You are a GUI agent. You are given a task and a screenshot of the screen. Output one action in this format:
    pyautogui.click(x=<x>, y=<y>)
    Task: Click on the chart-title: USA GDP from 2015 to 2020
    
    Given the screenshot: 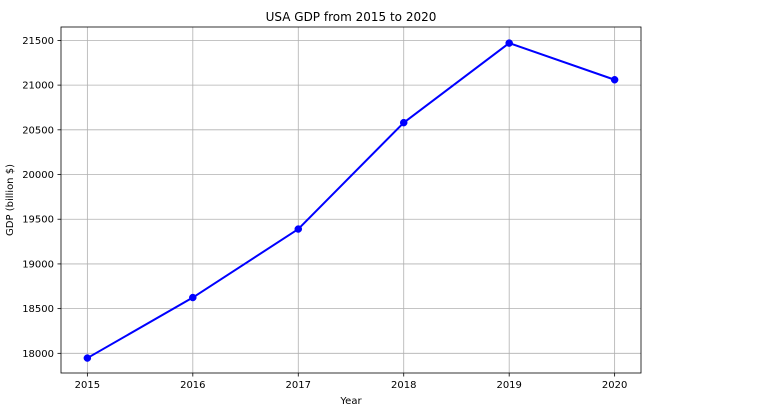 What is the action you would take?
    pyautogui.click(x=351, y=17)
    